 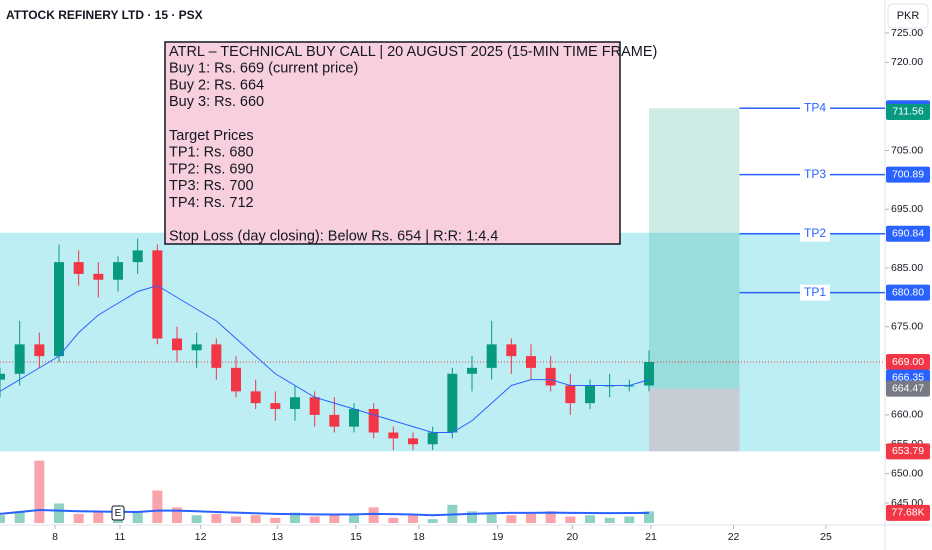 What do you see at coordinates (907, 33) in the screenshot?
I see `y-tick-label: 725.00` at bounding box center [907, 33].